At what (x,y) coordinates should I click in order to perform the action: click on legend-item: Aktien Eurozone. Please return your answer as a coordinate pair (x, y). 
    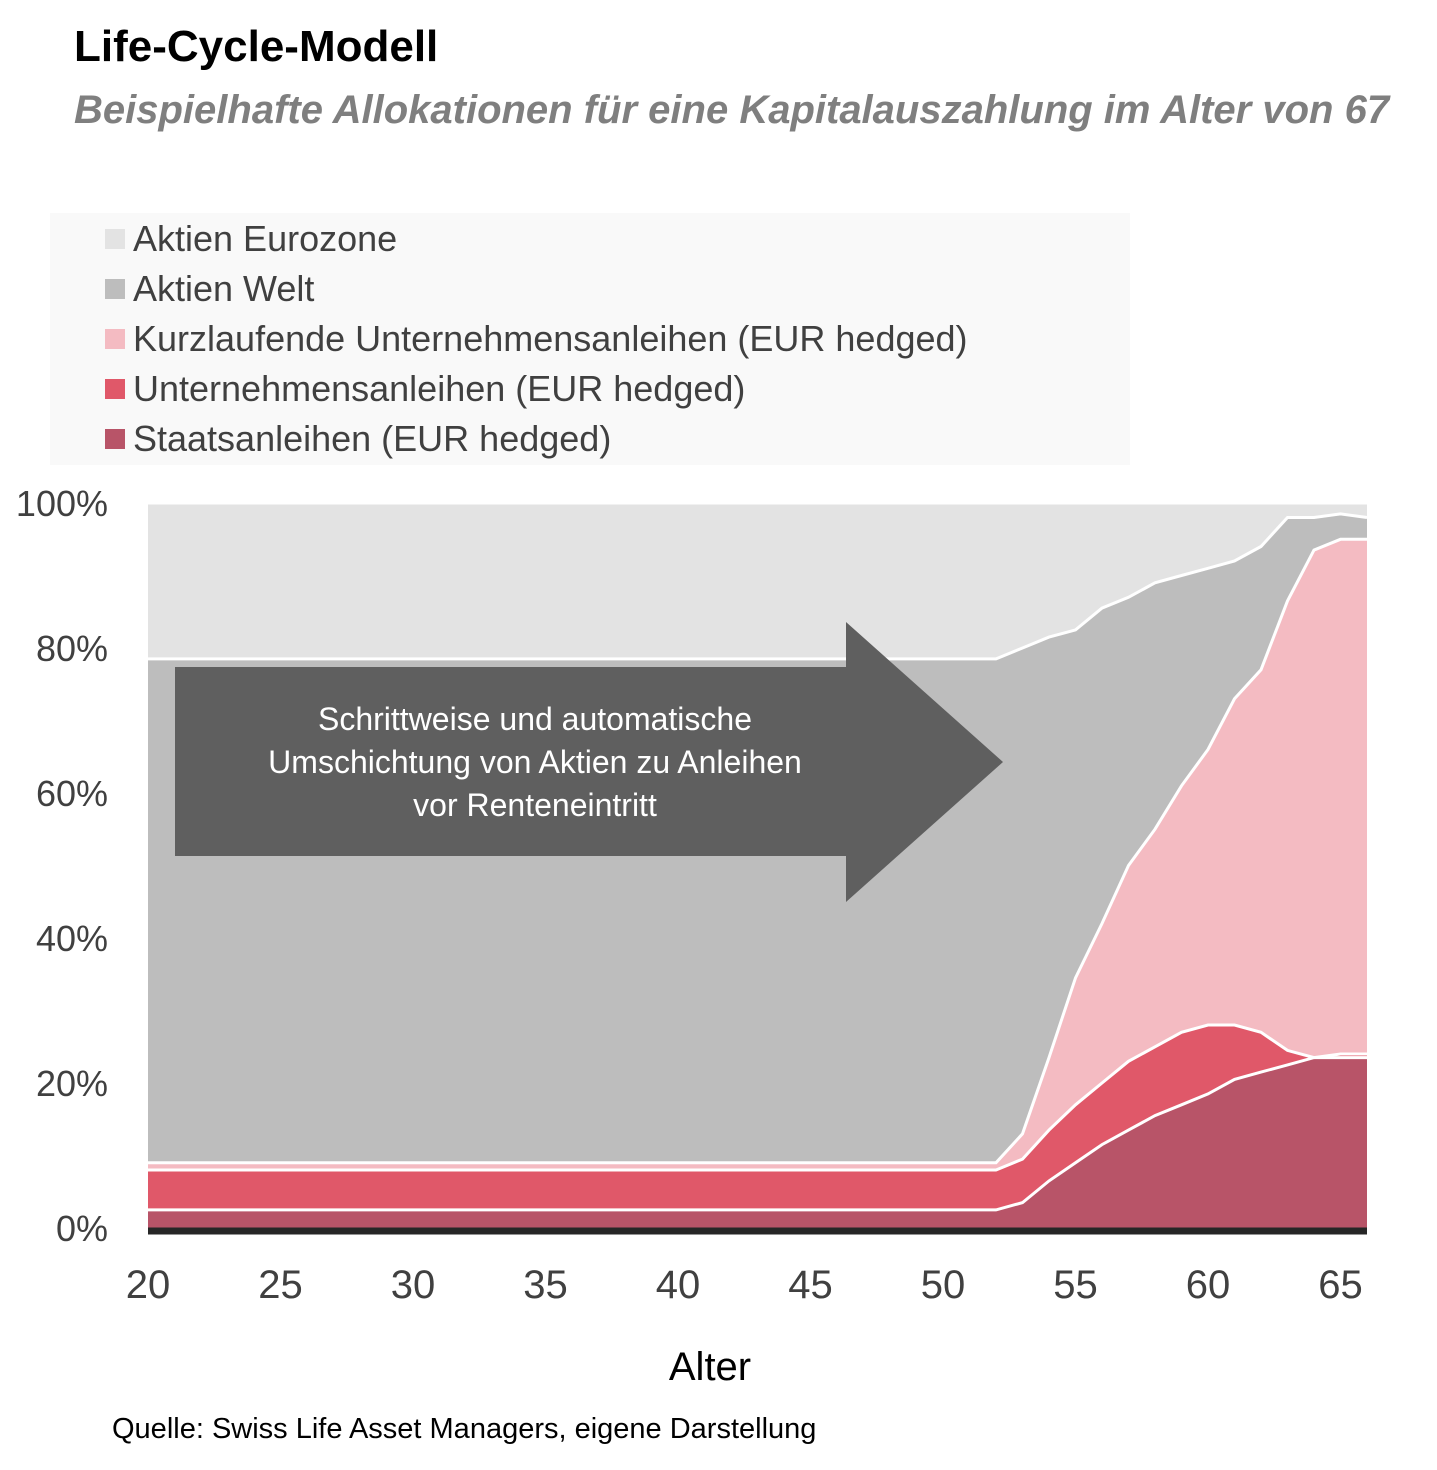
    Looking at the image, I should click on (251, 239).